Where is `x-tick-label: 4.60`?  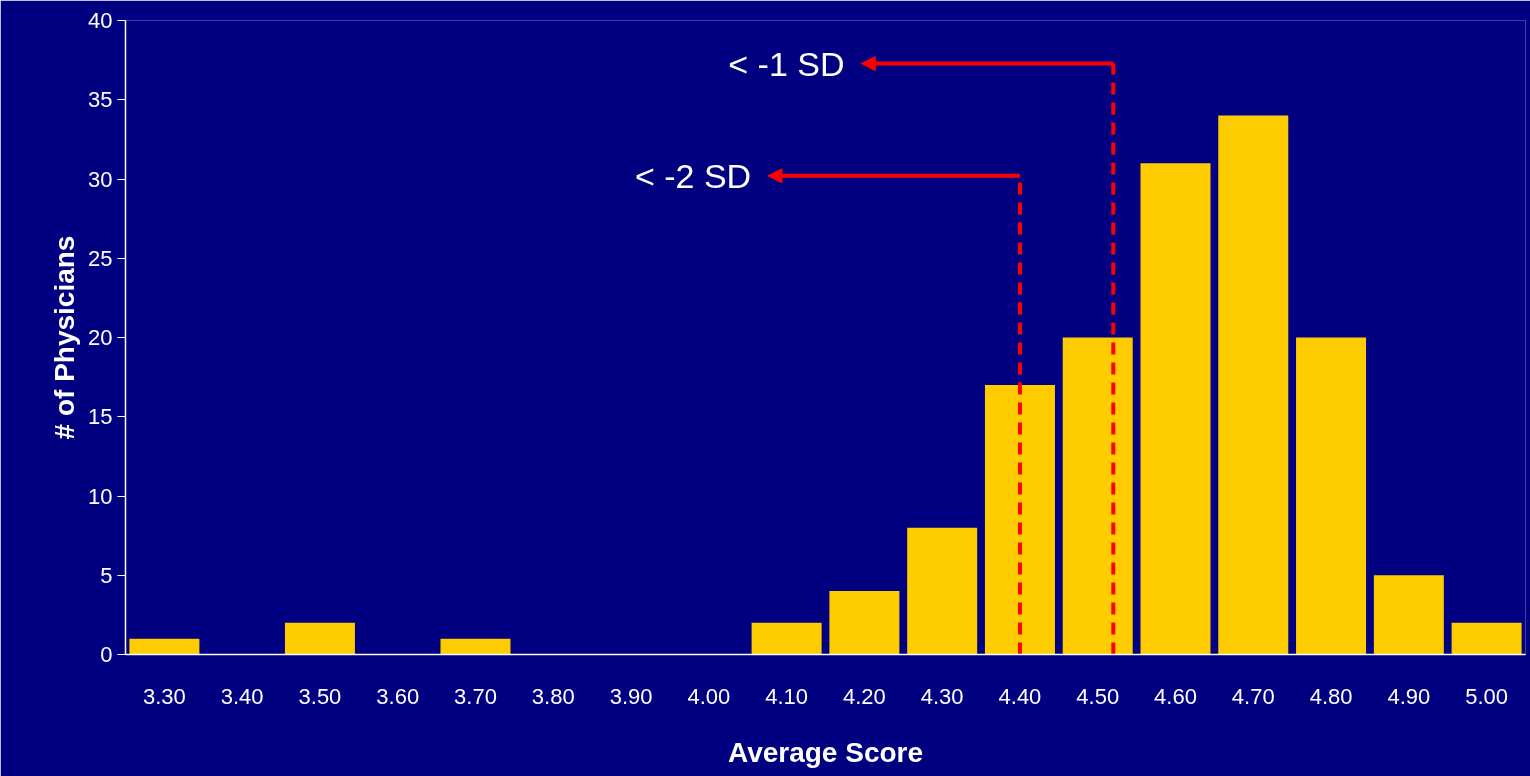 x-tick-label: 4.60 is located at coordinates (1175, 696).